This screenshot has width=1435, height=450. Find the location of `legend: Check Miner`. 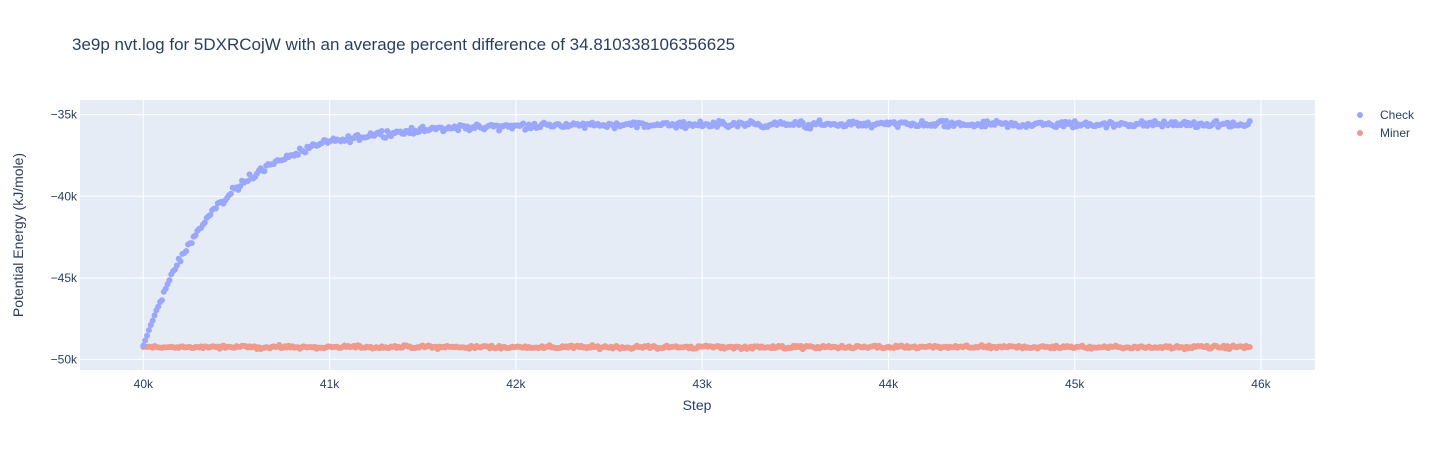

legend: Check Miner is located at coordinates (1386, 124).